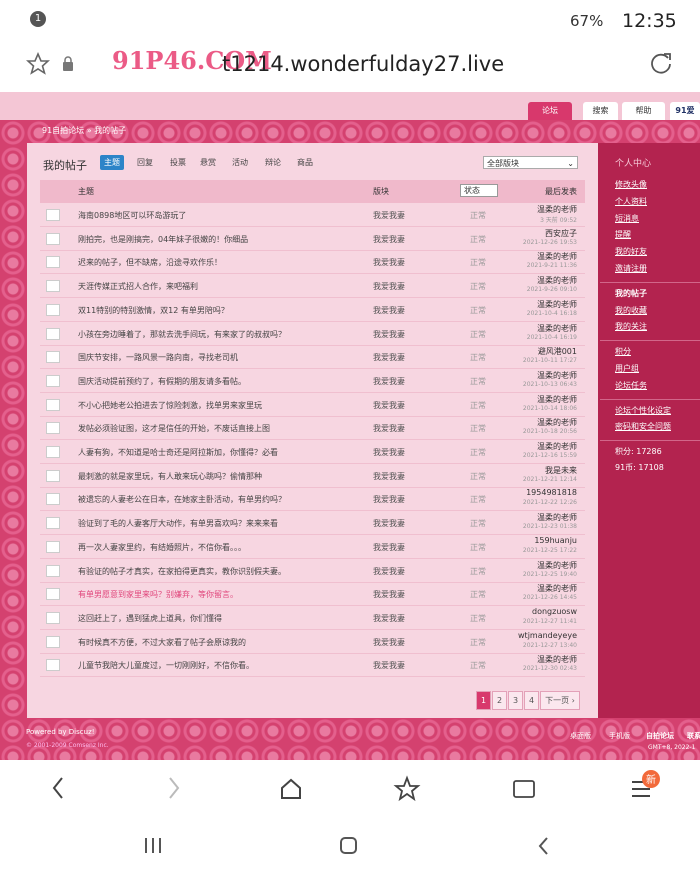 Image resolution: width=700 pixels, height=875 pixels. What do you see at coordinates (483, 700) in the screenshot?
I see `page-link: 1` at bounding box center [483, 700].